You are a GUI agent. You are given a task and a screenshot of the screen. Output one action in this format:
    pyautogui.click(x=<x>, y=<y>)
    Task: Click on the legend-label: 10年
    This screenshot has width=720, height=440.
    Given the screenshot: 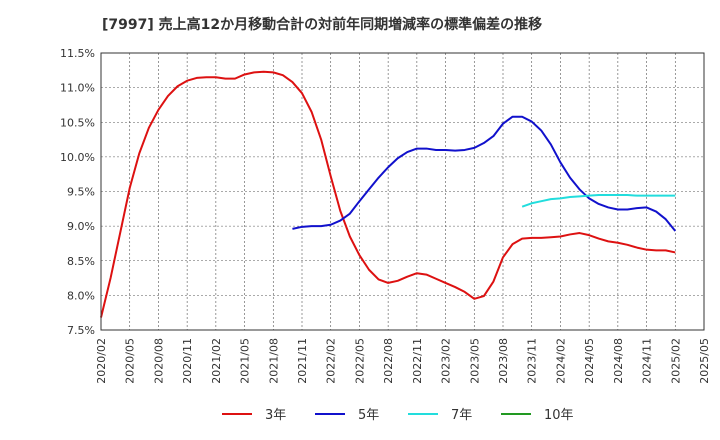 What is the action you would take?
    pyautogui.click(x=559, y=415)
    